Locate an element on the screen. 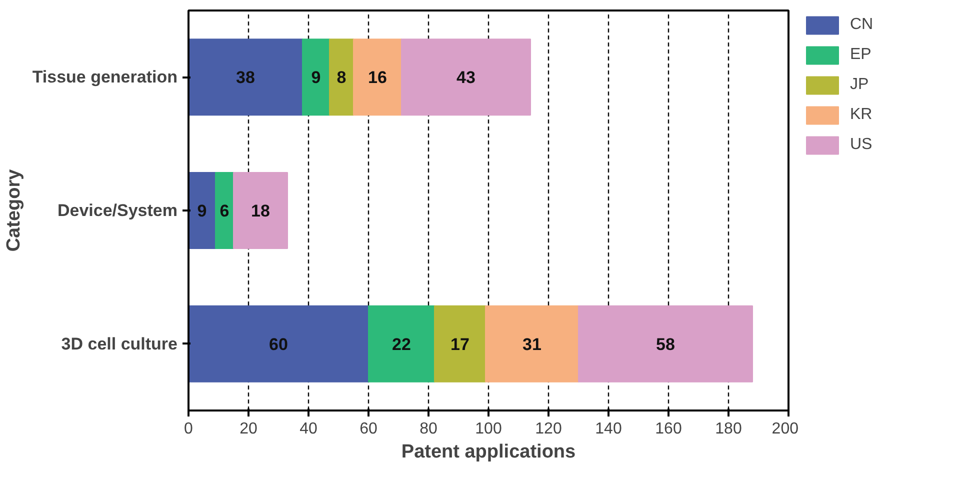 The height and width of the screenshot is (491, 953). y-tick-label: Tissue generation is located at coordinates (105, 77).